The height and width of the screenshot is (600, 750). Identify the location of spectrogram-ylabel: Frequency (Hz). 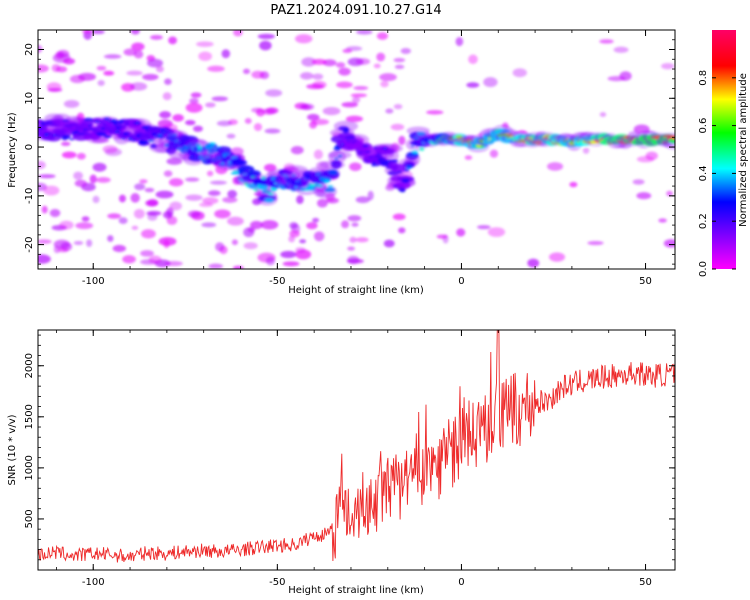
(12, 150).